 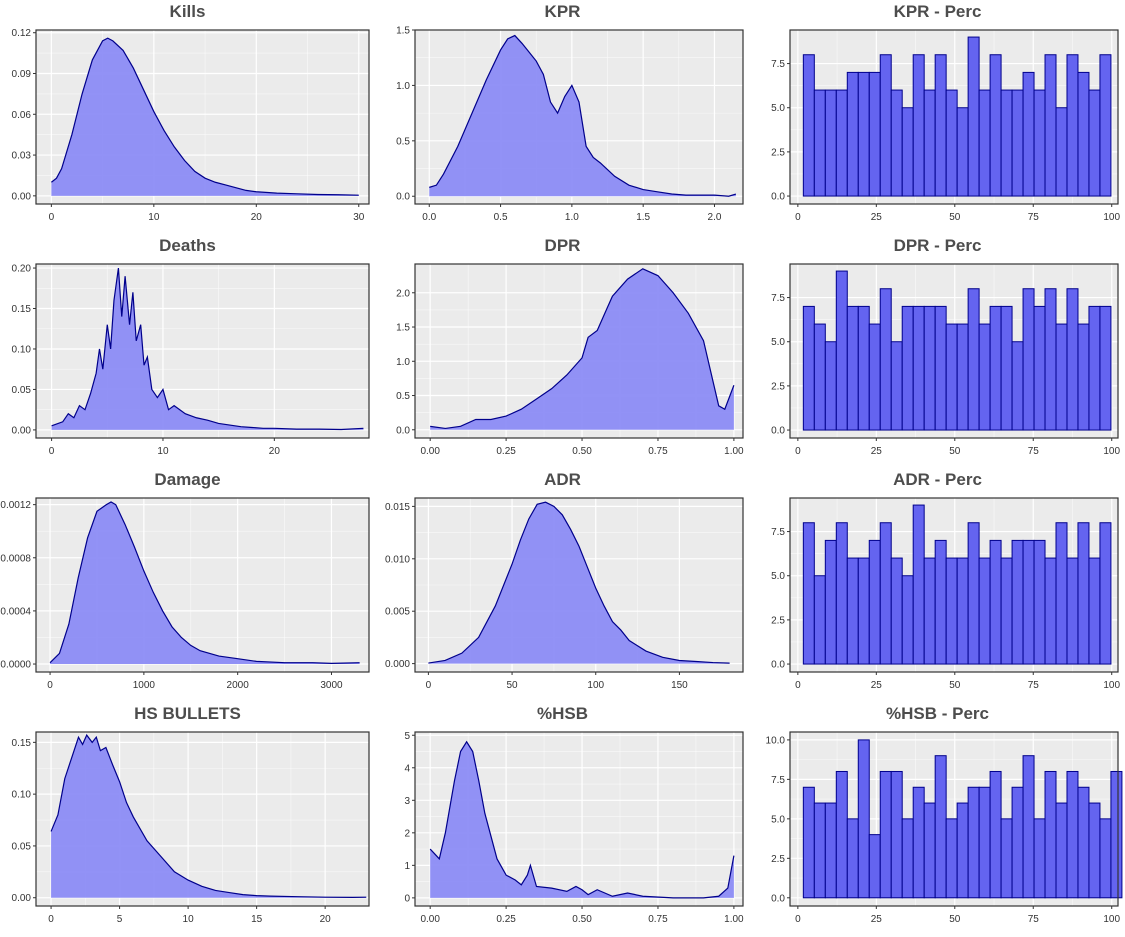 I want to click on y-tick-label: 1.5, so click(x=403, y=328).